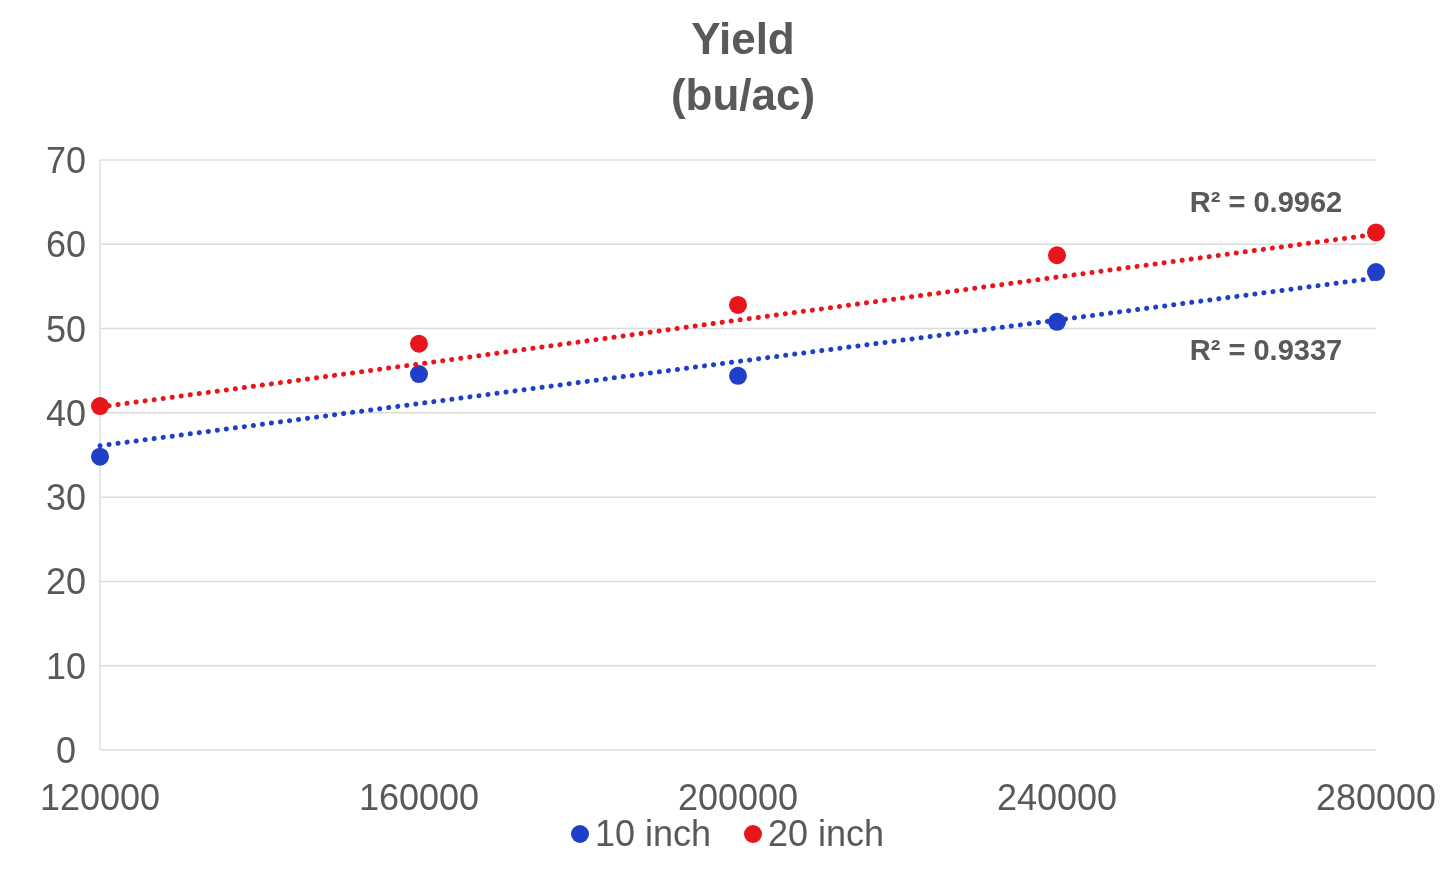  What do you see at coordinates (66, 666) in the screenshot?
I see `y-tick-label: 10` at bounding box center [66, 666].